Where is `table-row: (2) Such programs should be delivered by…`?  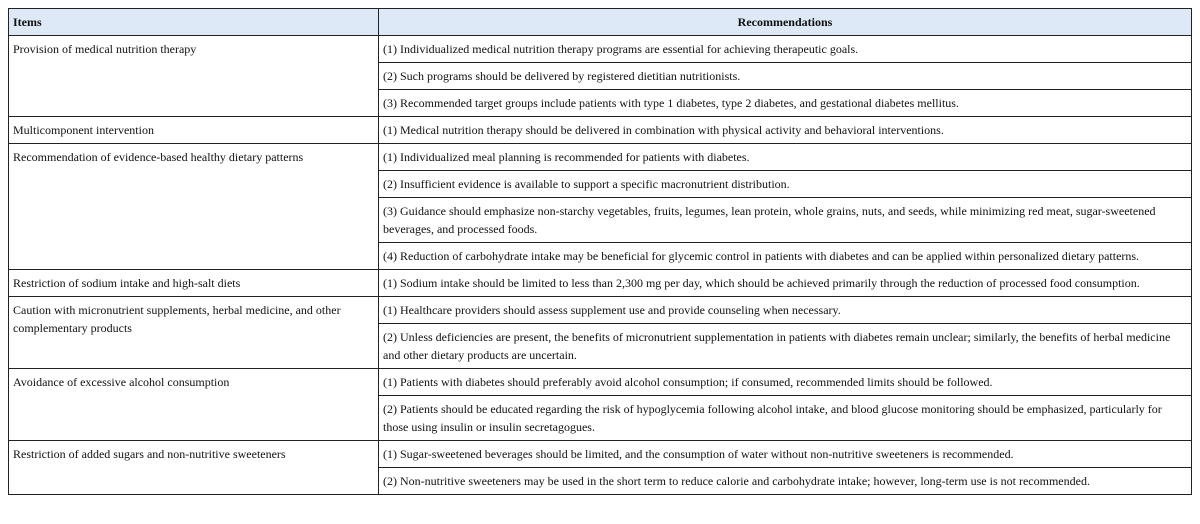
table-row: (2) Such programs should be delivered by… is located at coordinates (600, 76).